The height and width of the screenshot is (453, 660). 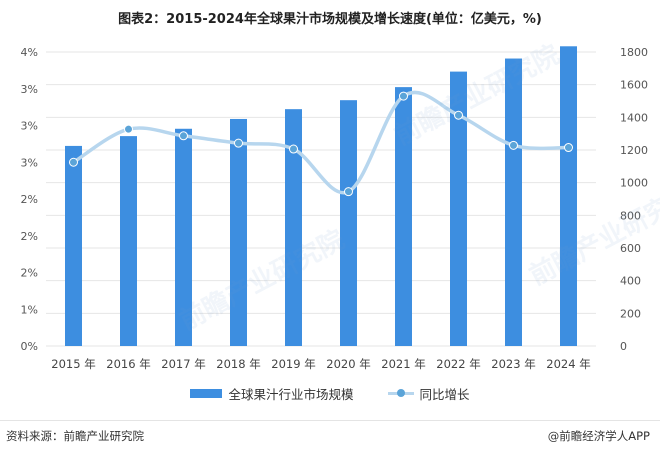 What do you see at coordinates (183, 364) in the screenshot?
I see `x-tick-label: 2017 年` at bounding box center [183, 364].